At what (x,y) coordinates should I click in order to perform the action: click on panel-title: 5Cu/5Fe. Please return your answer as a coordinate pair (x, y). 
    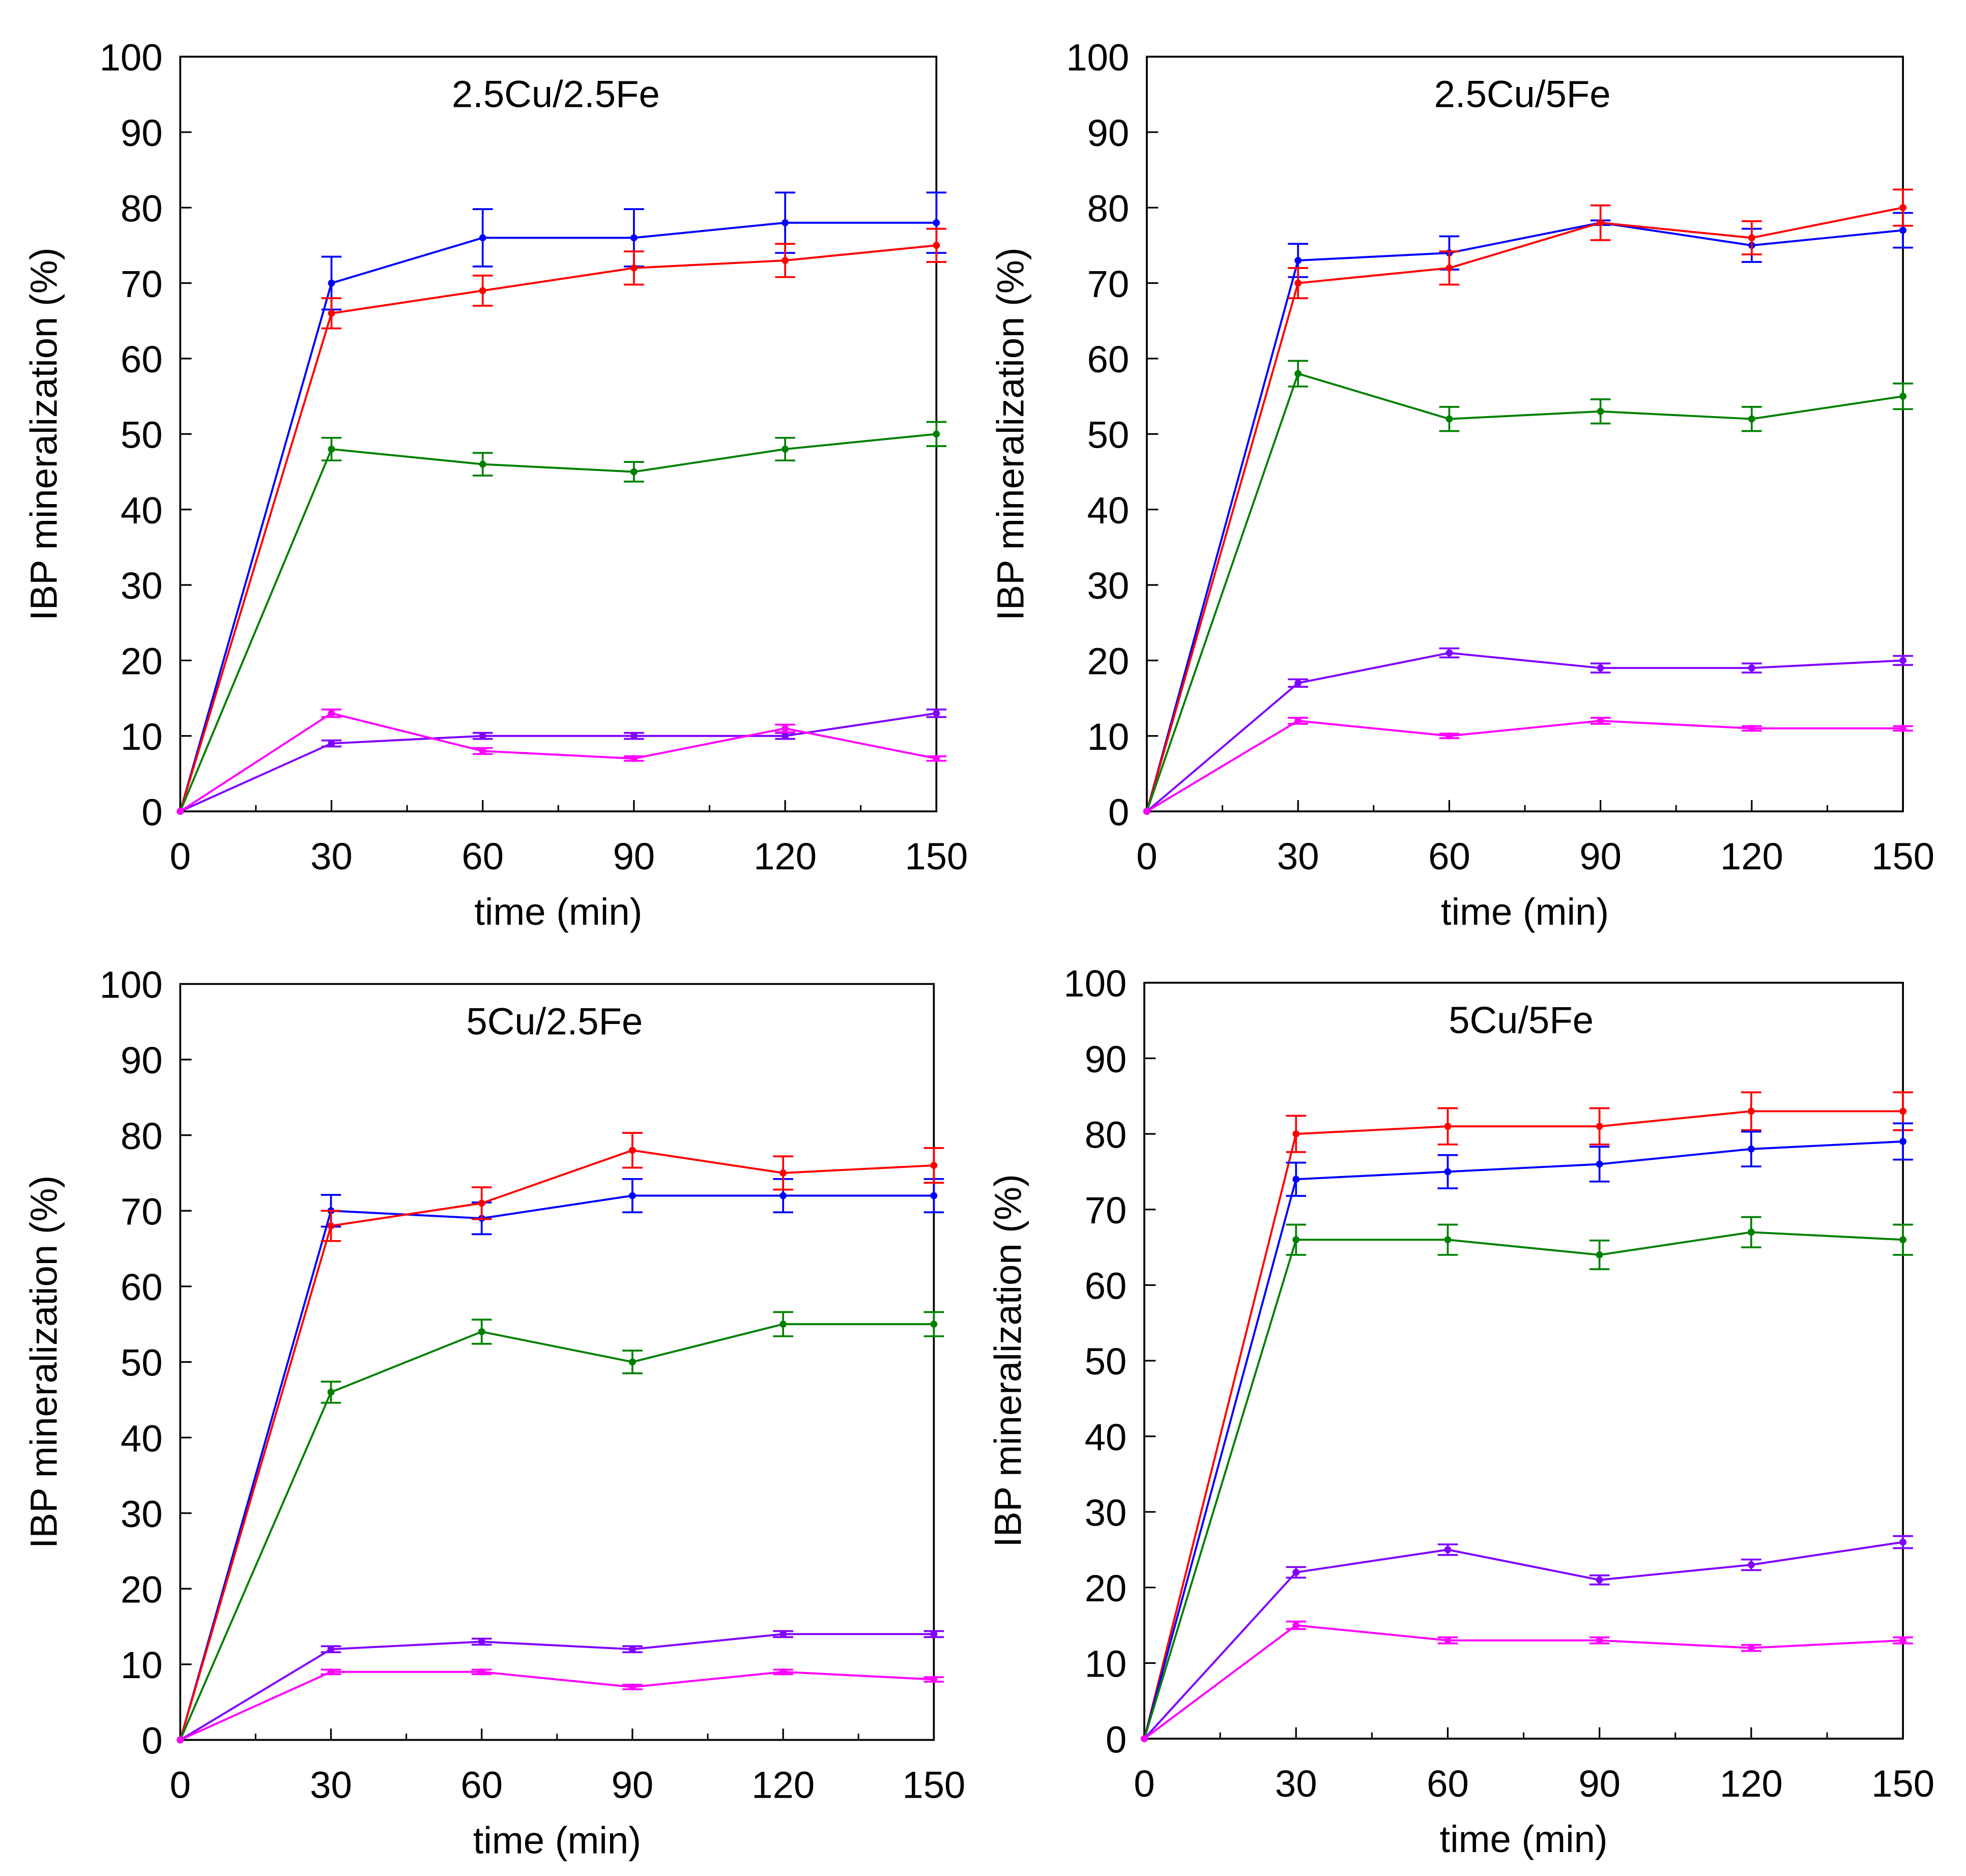
    Looking at the image, I should click on (1522, 1020).